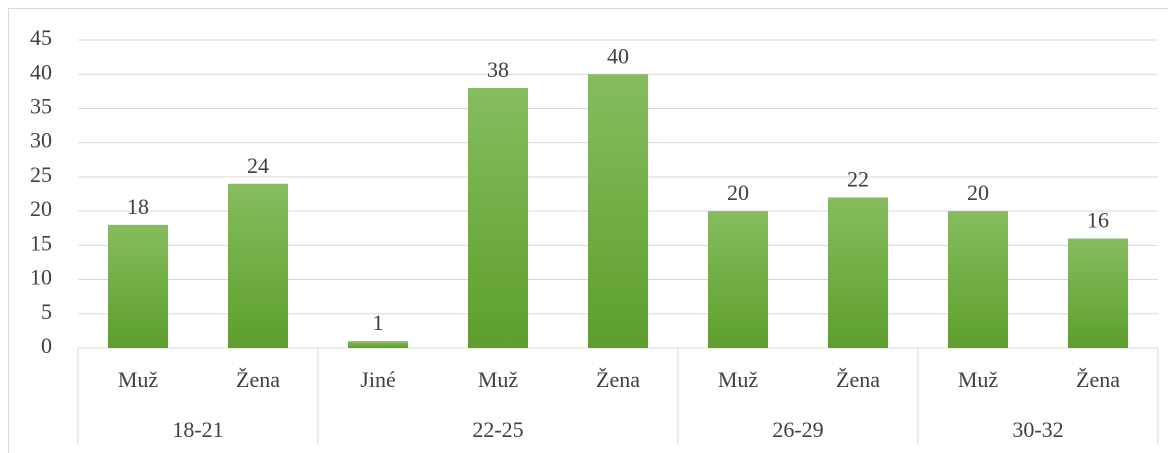 Image resolution: width=1168 pixels, height=453 pixels. Describe the element at coordinates (1037, 429) in the screenshot. I see `group-label: 30-32` at that location.